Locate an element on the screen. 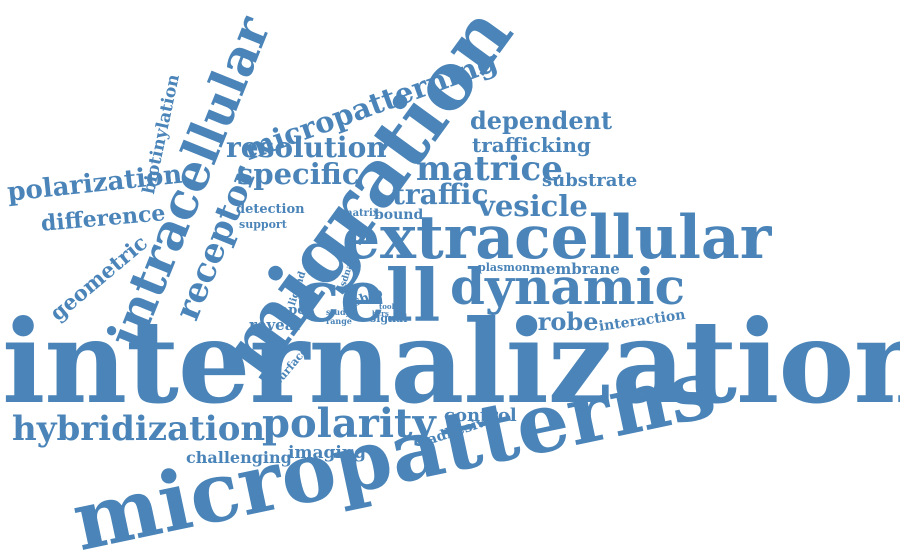  word-detection: detection is located at coordinates (270, 209).